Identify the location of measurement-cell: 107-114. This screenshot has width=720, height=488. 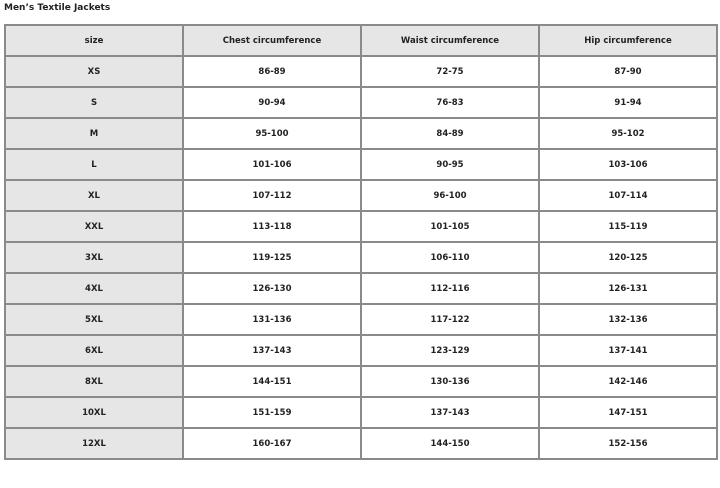
(628, 195).